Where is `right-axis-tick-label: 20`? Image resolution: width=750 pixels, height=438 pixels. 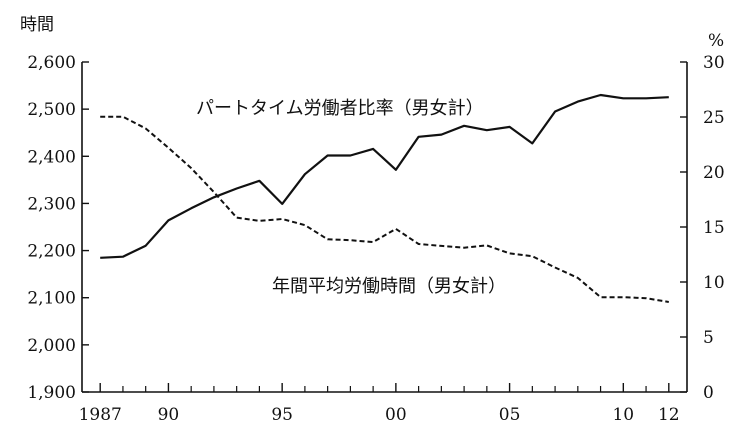
right-axis-tick-label: 20 is located at coordinates (714, 173).